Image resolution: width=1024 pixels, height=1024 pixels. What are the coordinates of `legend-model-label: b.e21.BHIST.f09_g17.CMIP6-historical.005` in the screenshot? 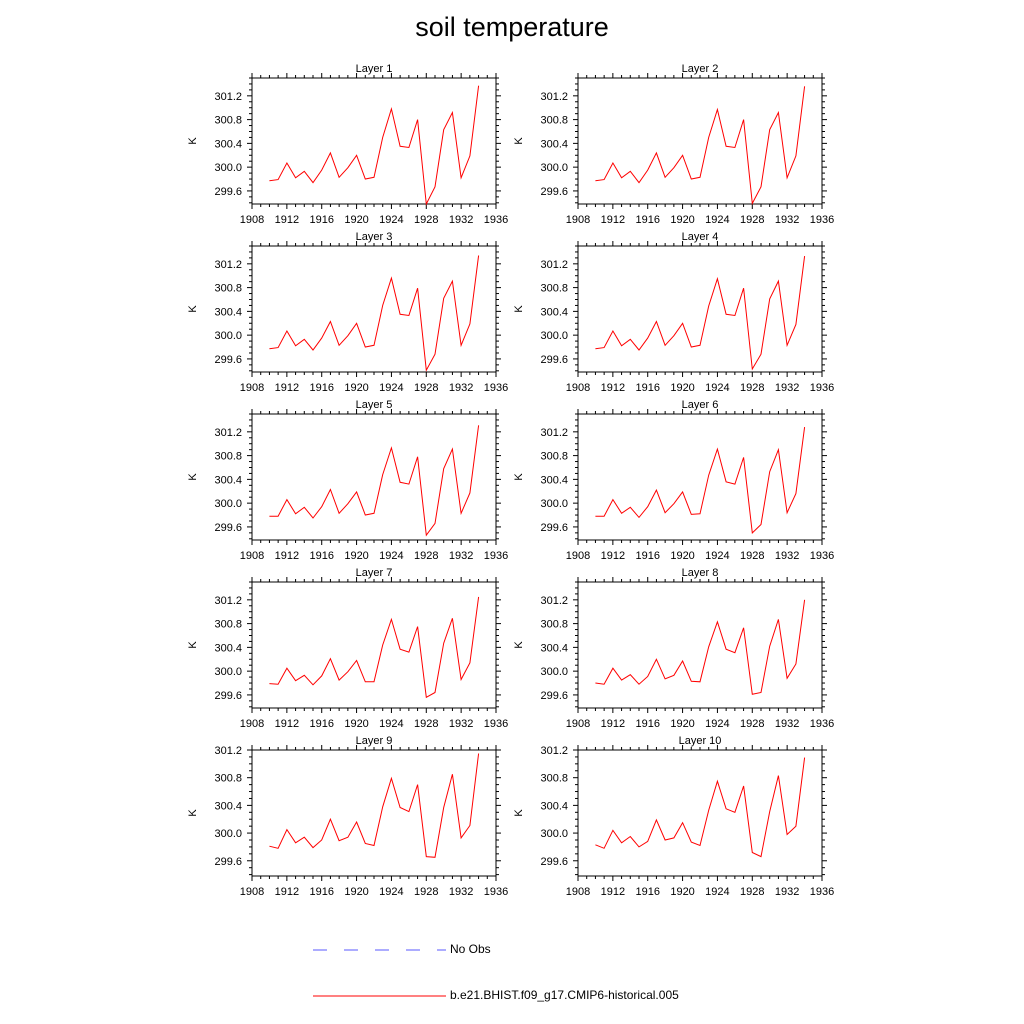 It's located at (564, 995).